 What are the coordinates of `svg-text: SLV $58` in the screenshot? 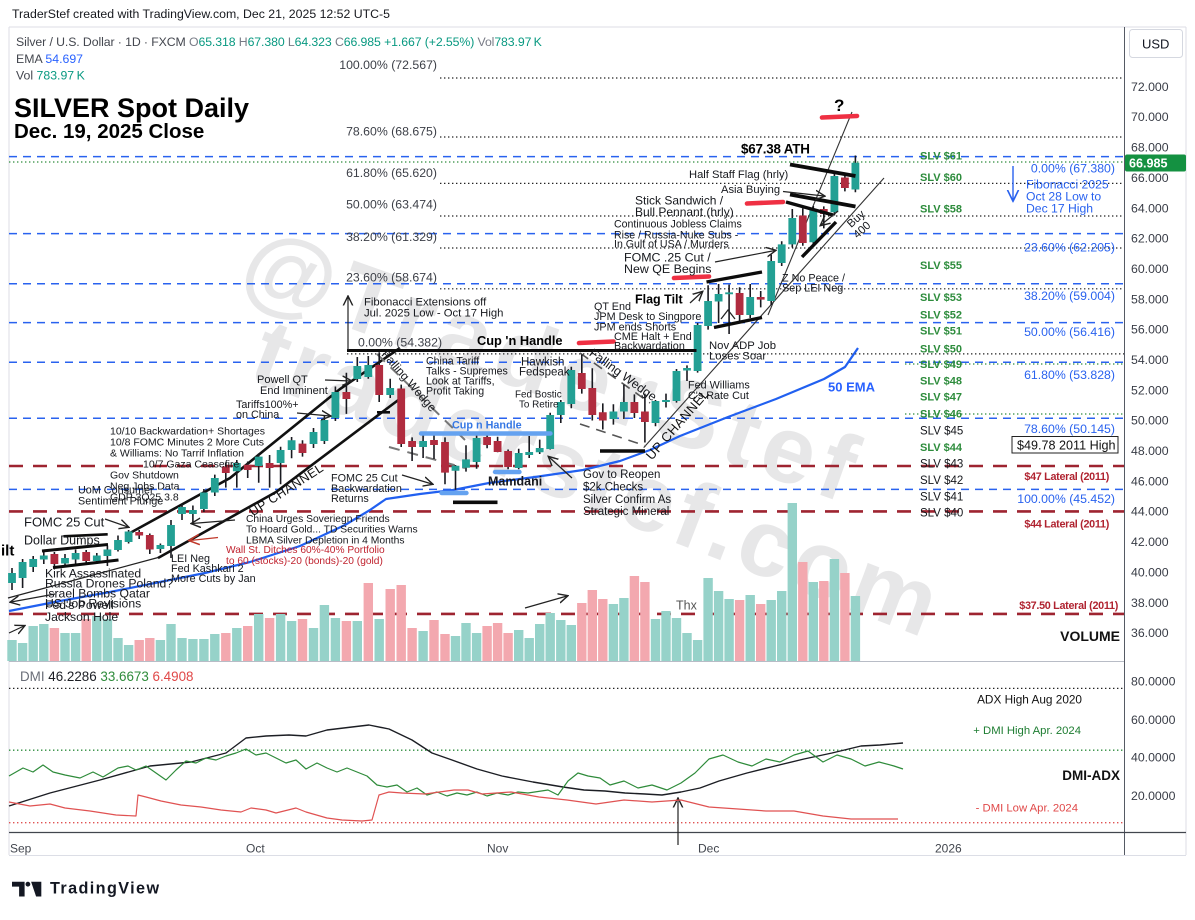 It's located at (941, 210).